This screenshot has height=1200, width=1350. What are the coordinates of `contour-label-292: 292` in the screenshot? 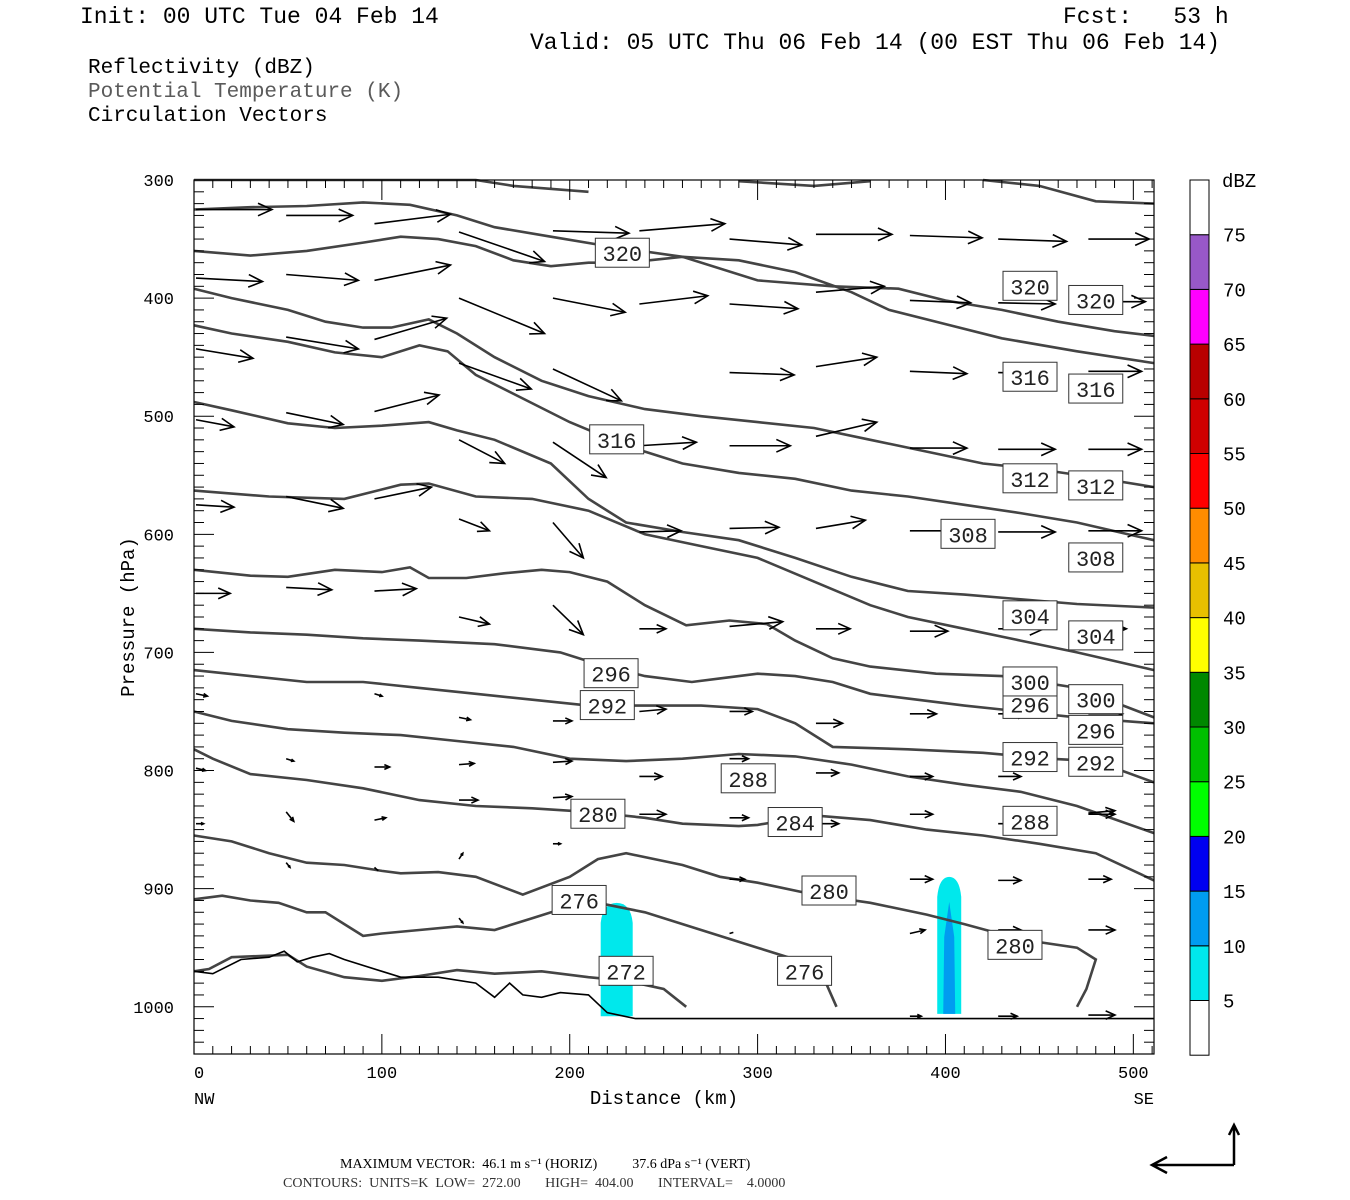 It's located at (1096, 761).